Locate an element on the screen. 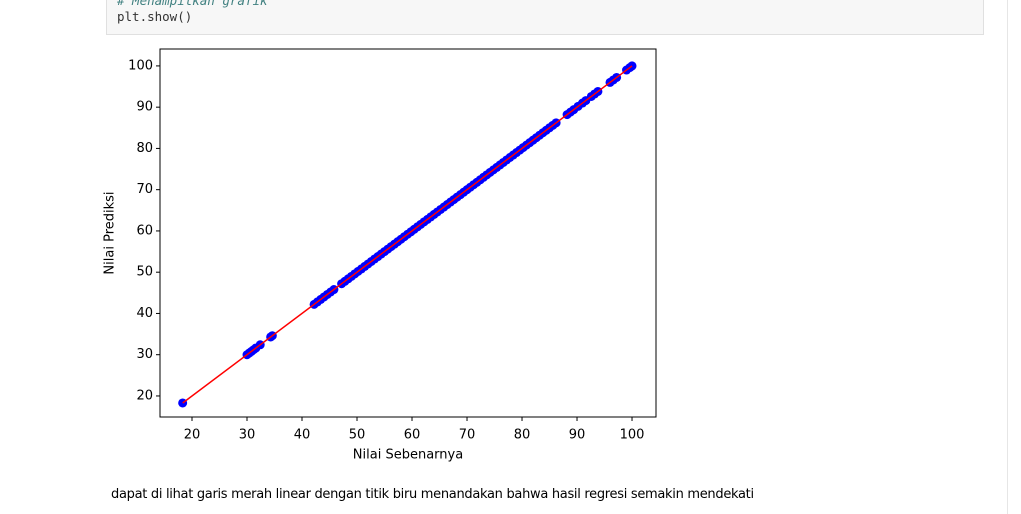 This screenshot has width=1021, height=514. code-comment: # Menampilkan grafik is located at coordinates (192, 4).